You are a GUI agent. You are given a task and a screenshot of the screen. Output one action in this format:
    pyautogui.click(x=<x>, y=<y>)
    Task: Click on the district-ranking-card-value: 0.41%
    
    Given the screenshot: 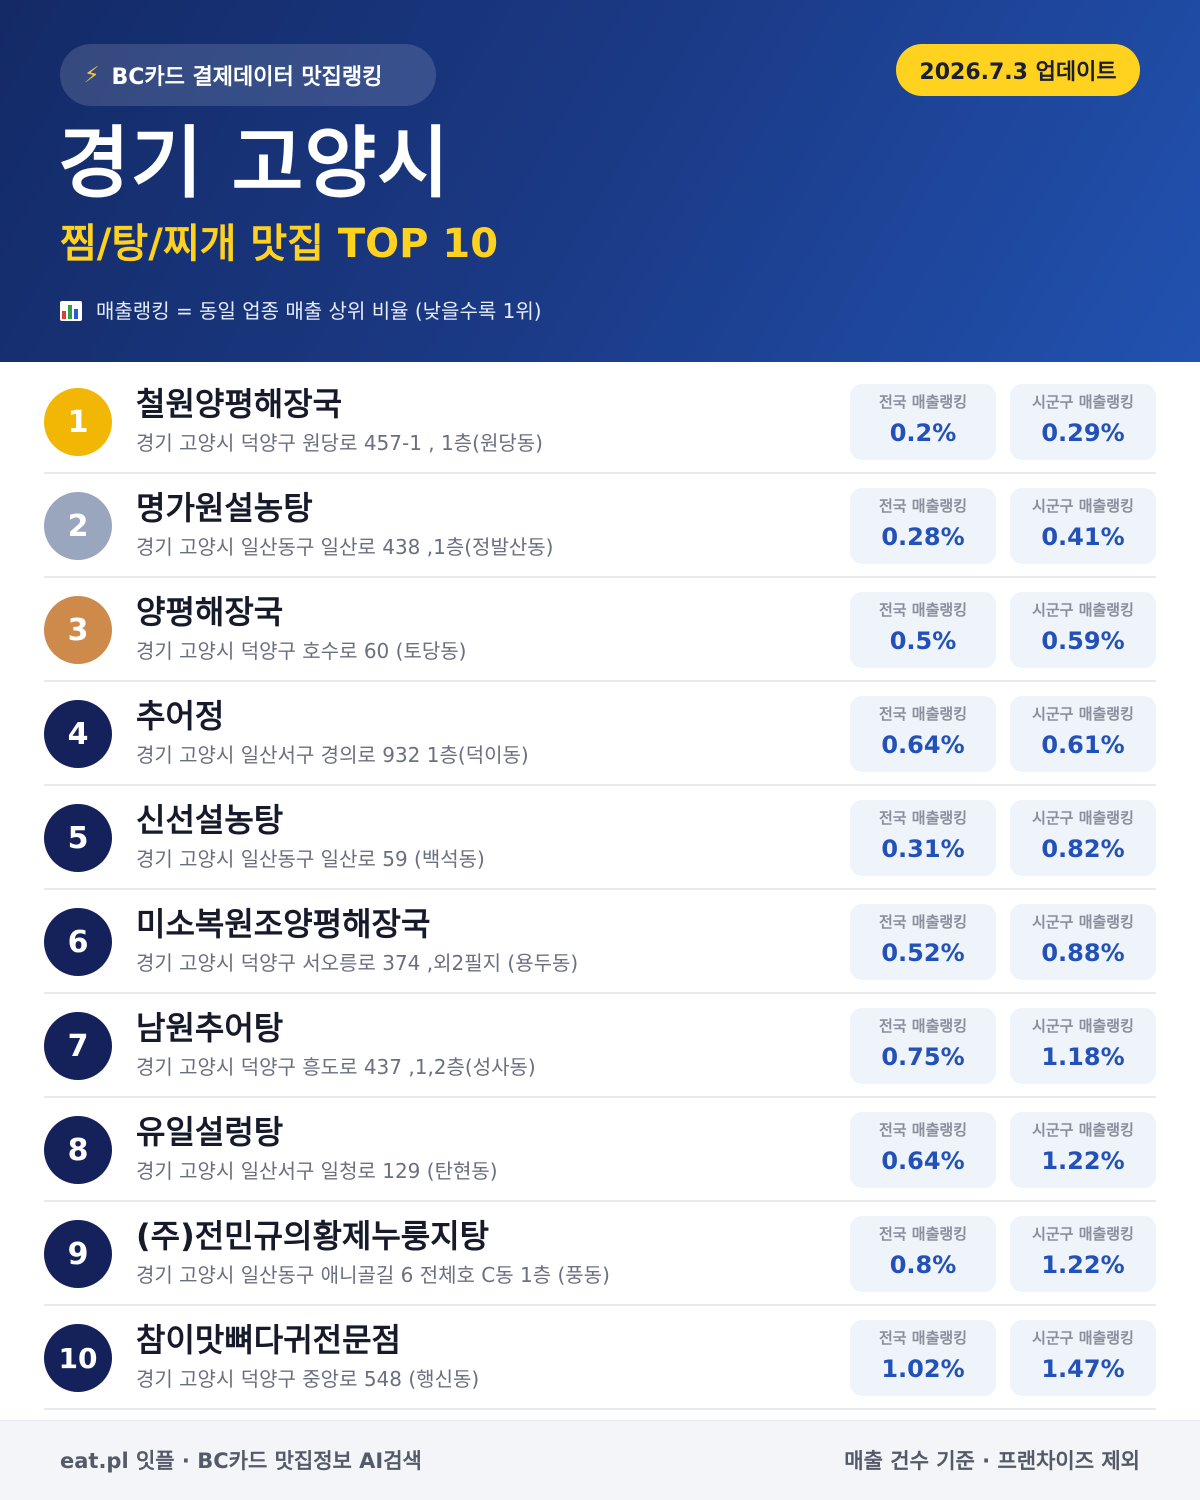 What is the action you would take?
    pyautogui.click(x=1083, y=537)
    